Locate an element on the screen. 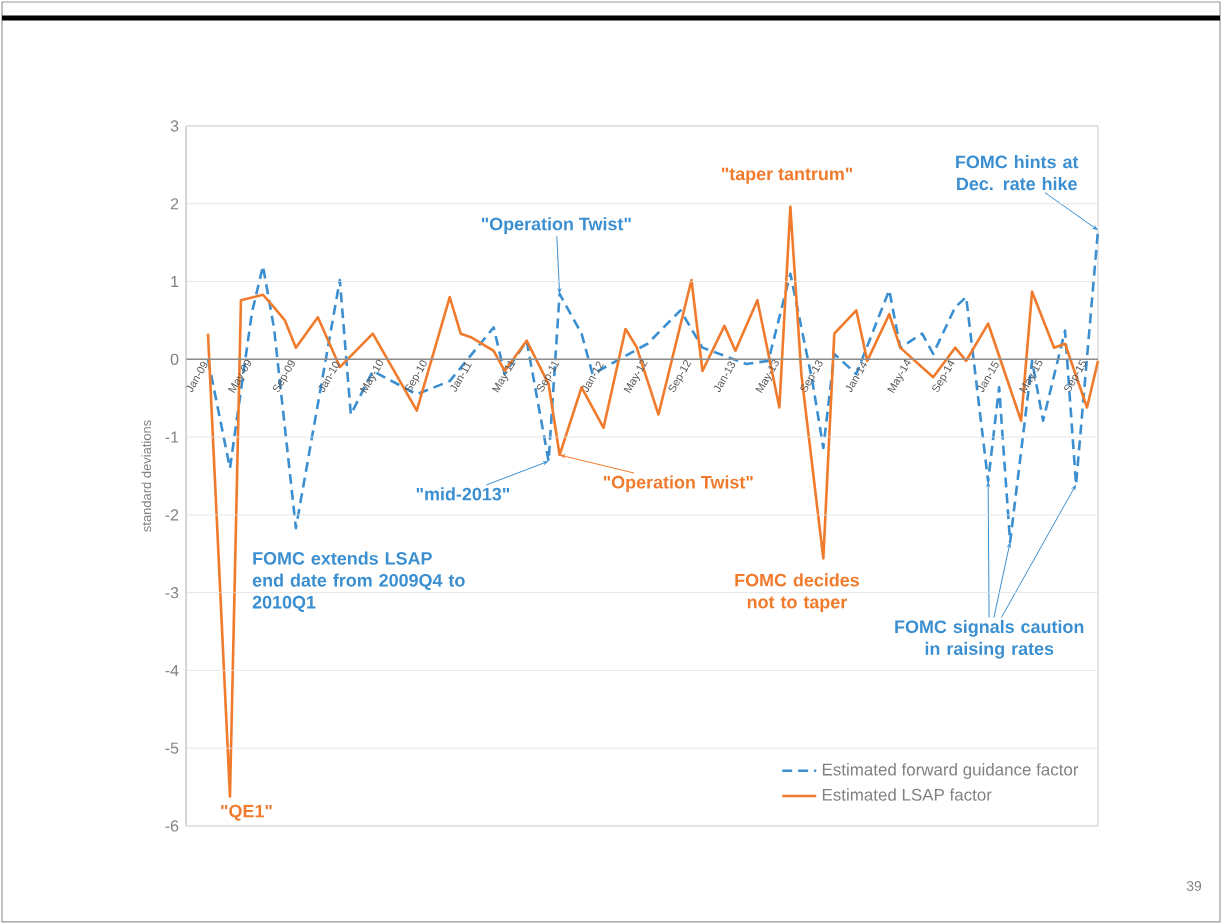 The width and height of the screenshot is (1222, 924). annotation: FOMC decides not to taper is located at coordinates (797, 592).